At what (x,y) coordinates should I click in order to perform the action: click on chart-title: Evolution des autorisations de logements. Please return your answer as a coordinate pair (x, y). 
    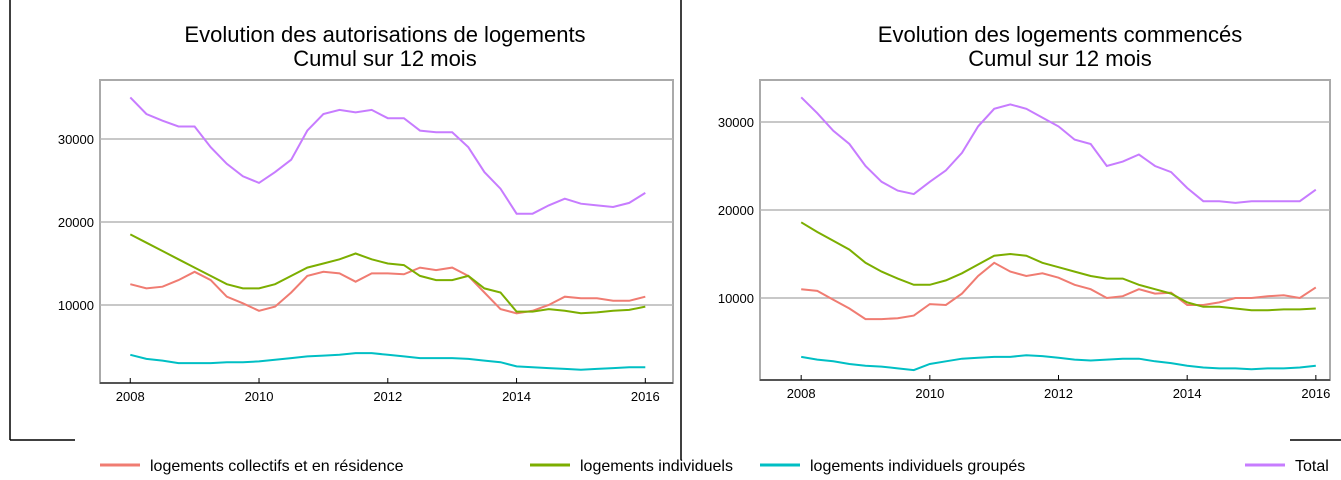
    Looking at the image, I should click on (384, 34).